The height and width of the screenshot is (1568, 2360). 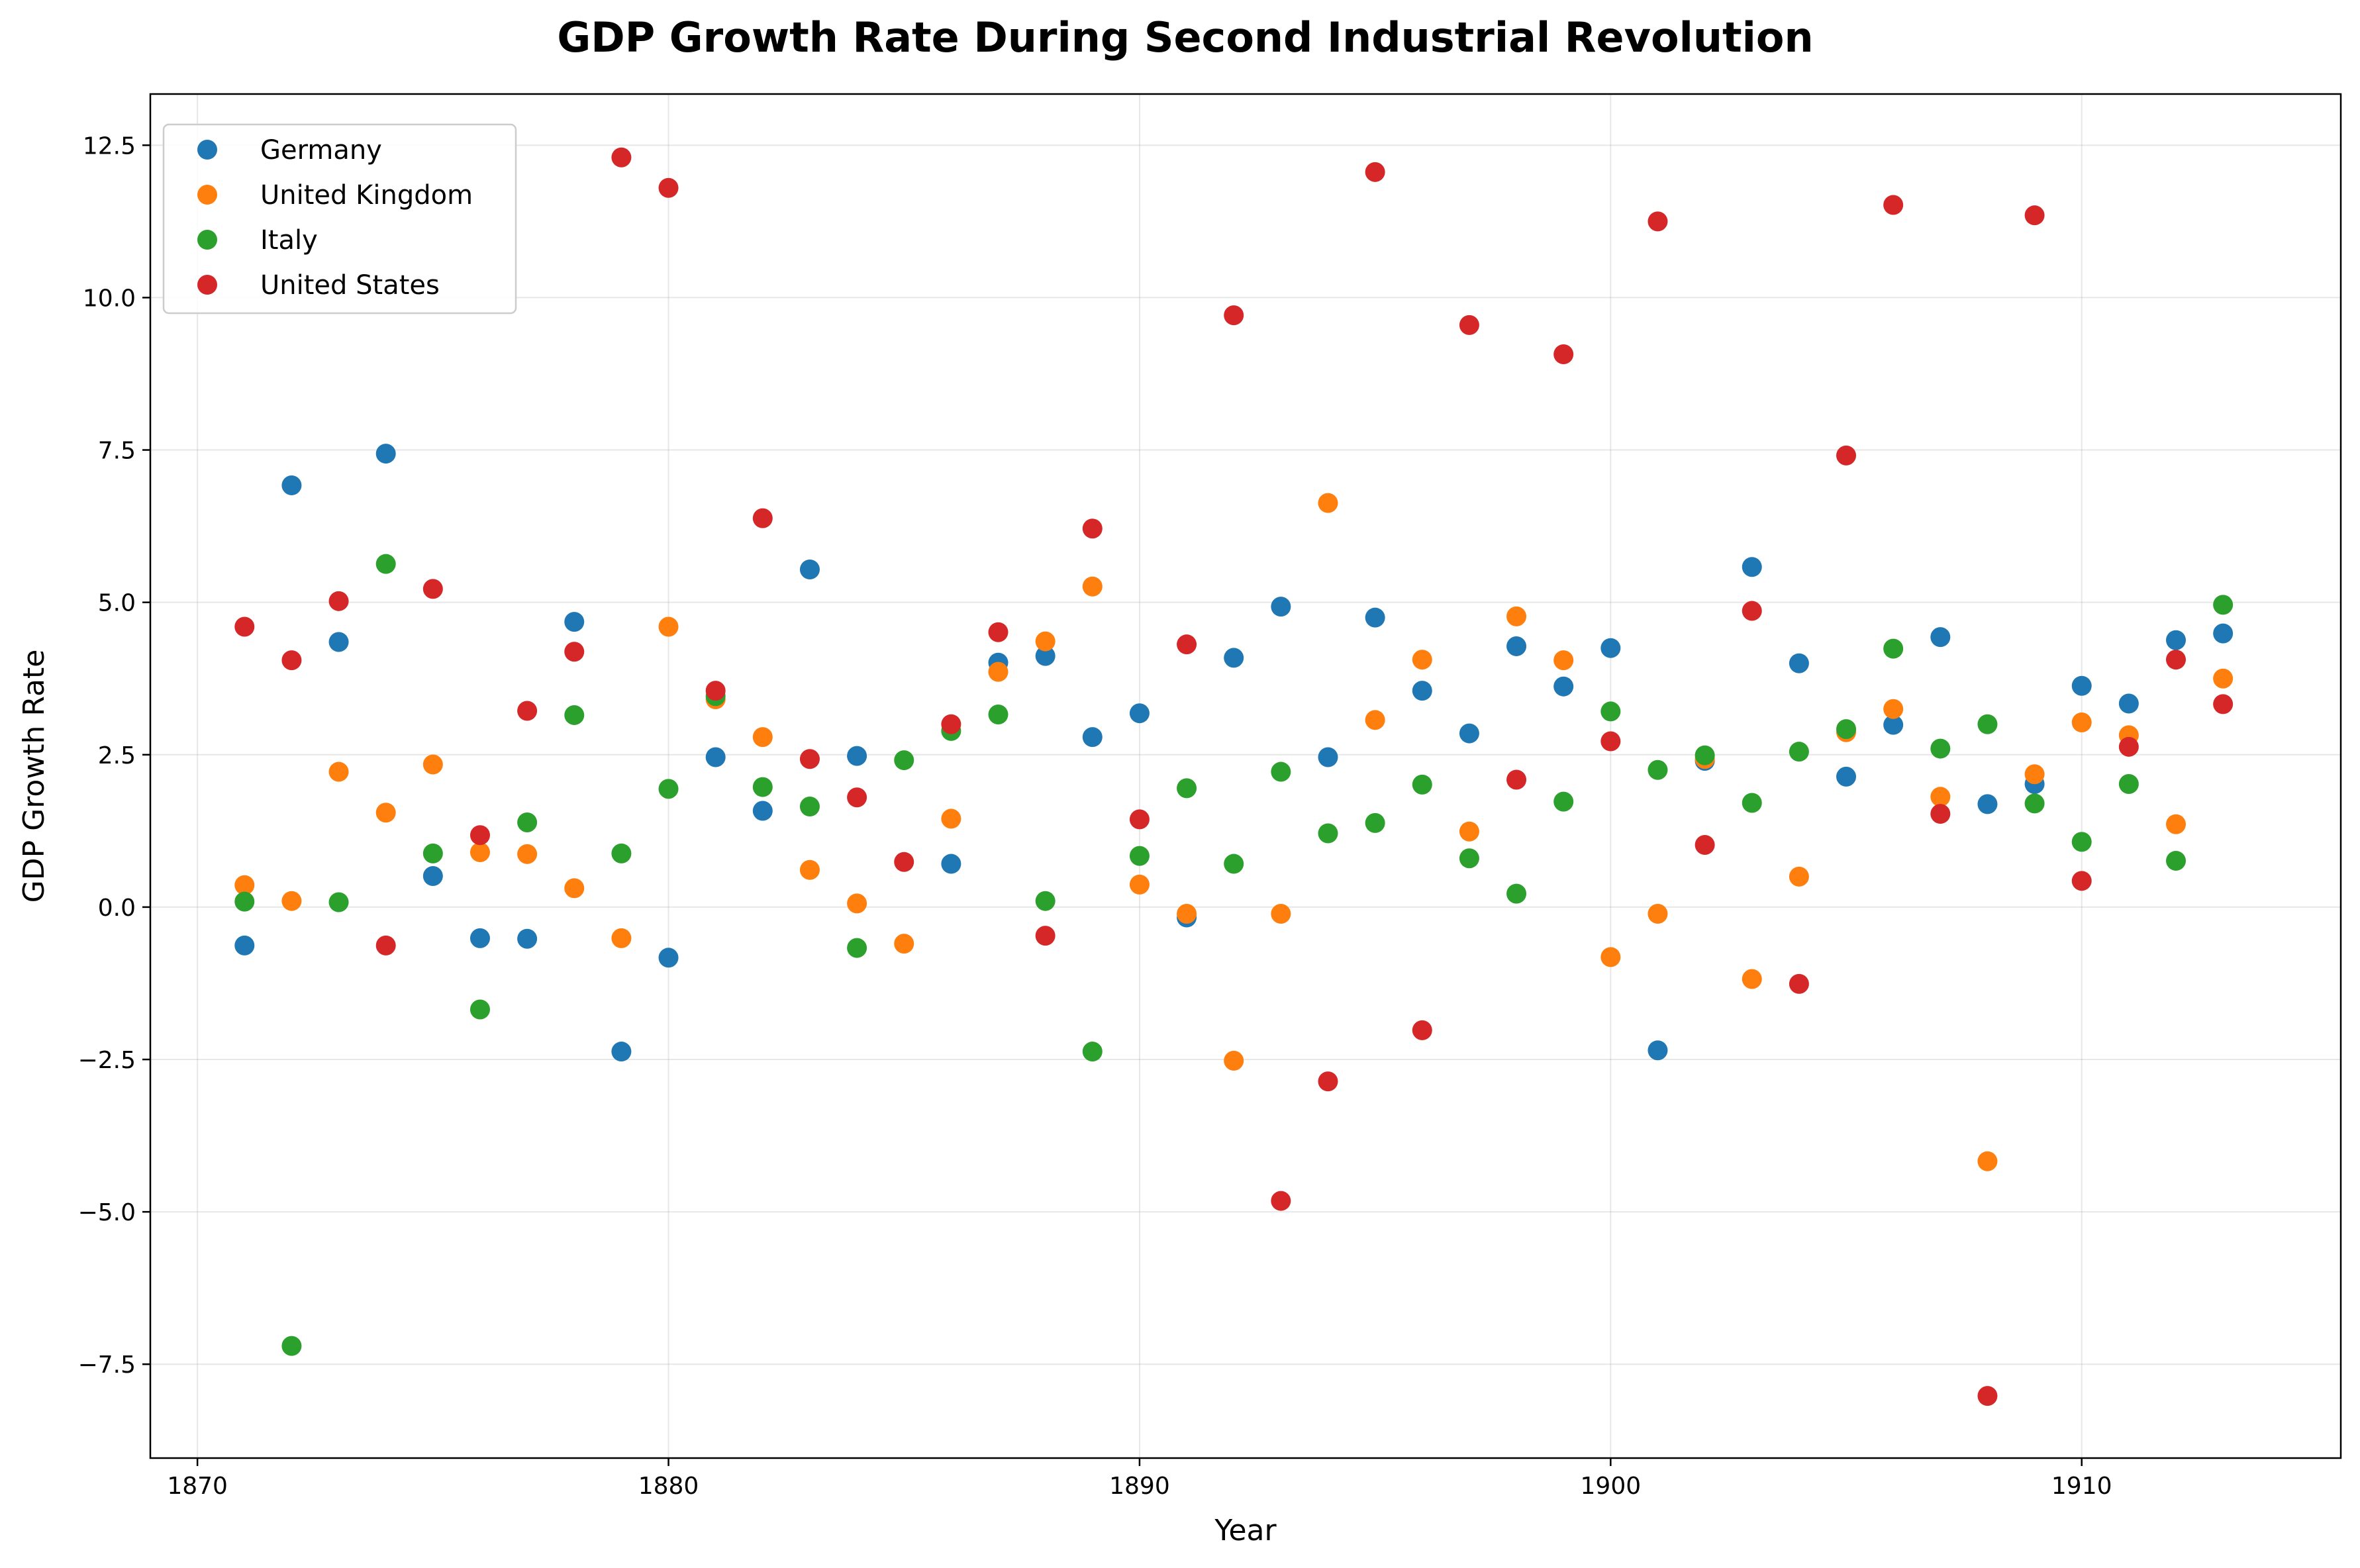 I want to click on legend-label-germany: Germany, so click(x=321, y=150).